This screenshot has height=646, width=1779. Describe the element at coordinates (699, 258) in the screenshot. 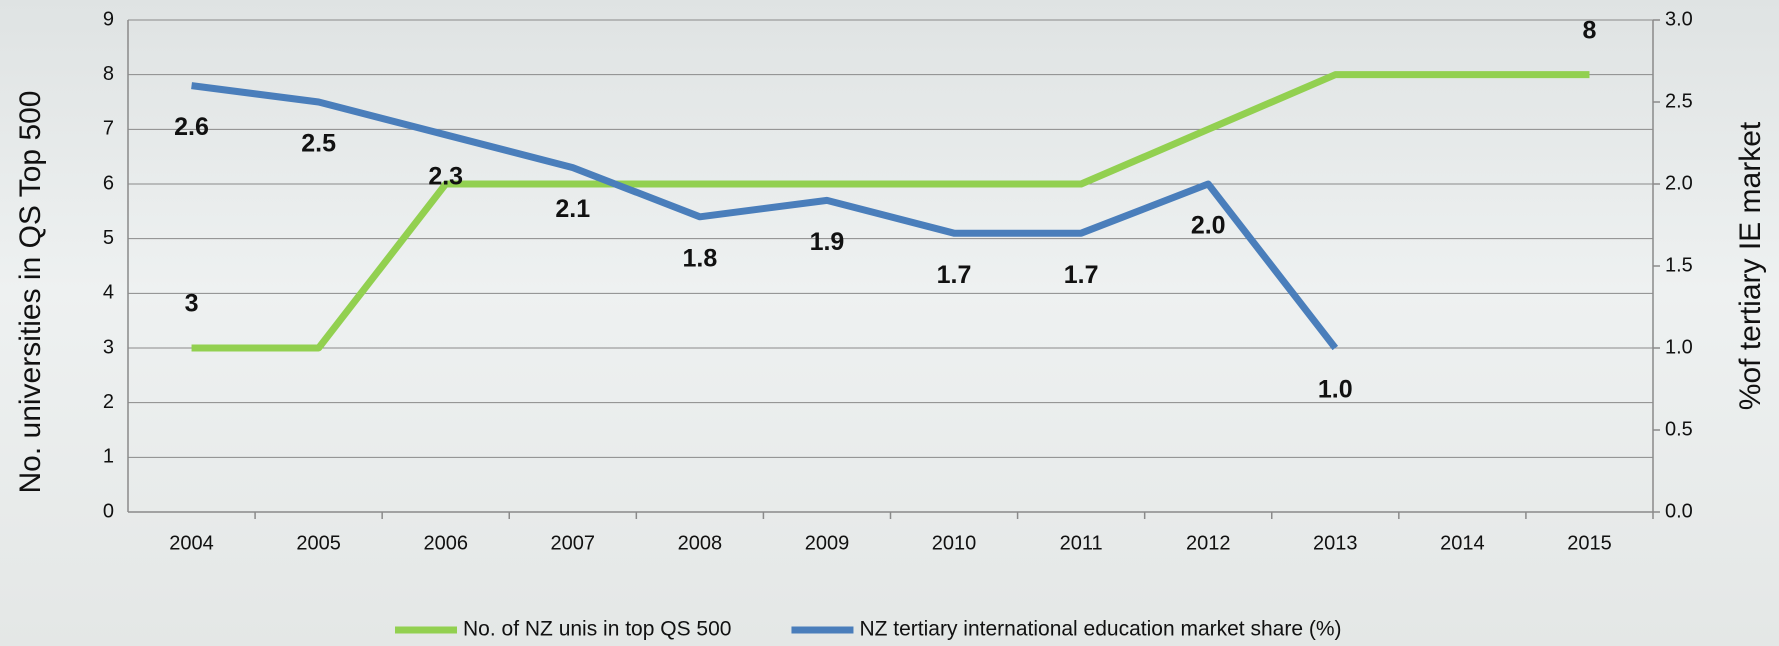

I see `data-label: 1.8` at that location.